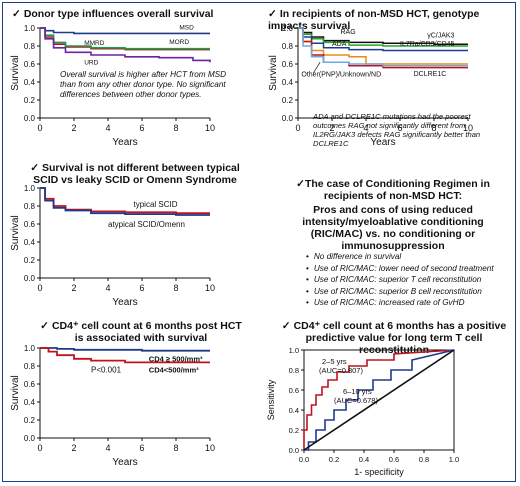 The width and height of the screenshot is (520, 486). I want to click on x-tick-label: 0.0, so click(304, 459).